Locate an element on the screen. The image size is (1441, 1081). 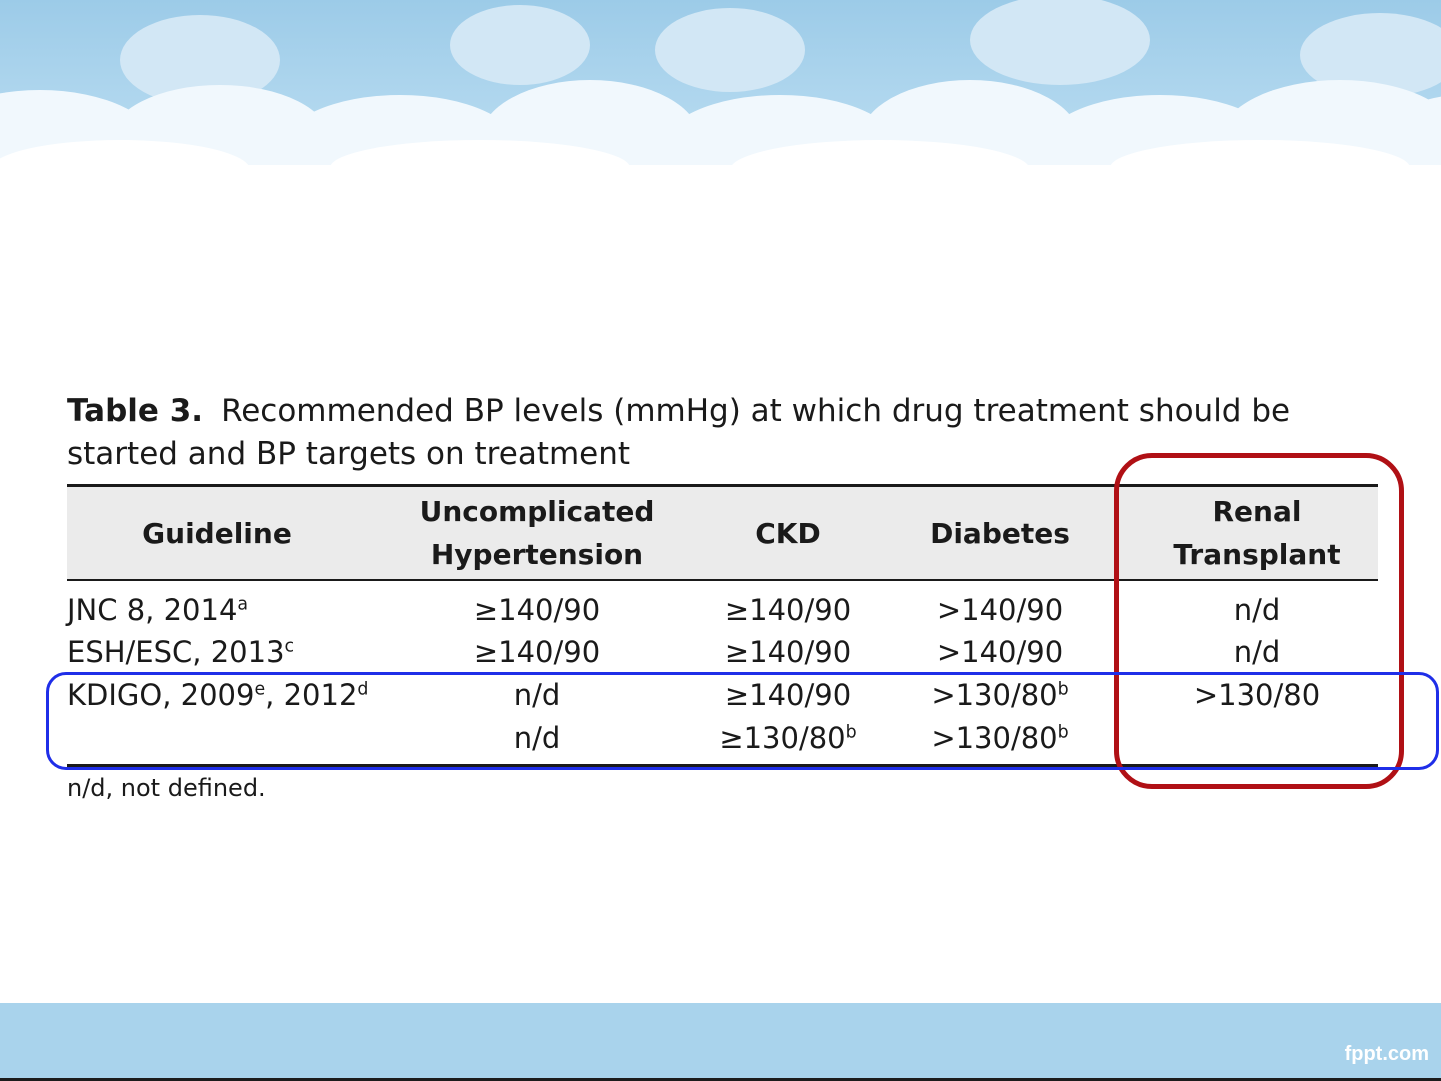
cell-diabetes-row-2: >140/90 is located at coordinates (1000, 652).